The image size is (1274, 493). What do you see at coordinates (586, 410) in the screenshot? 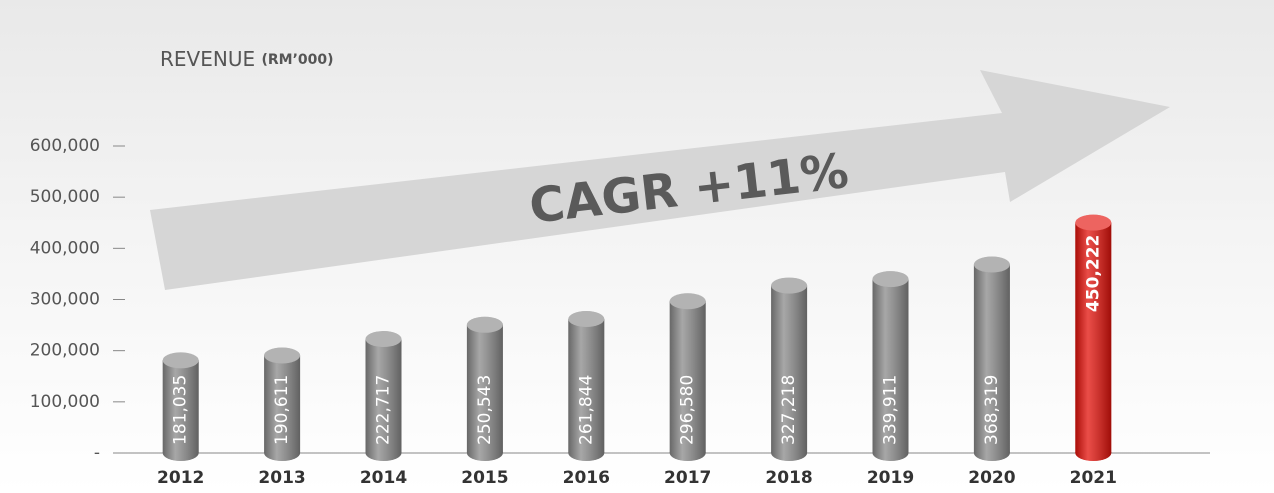
I see `value-label: 261,844` at bounding box center [586, 410].